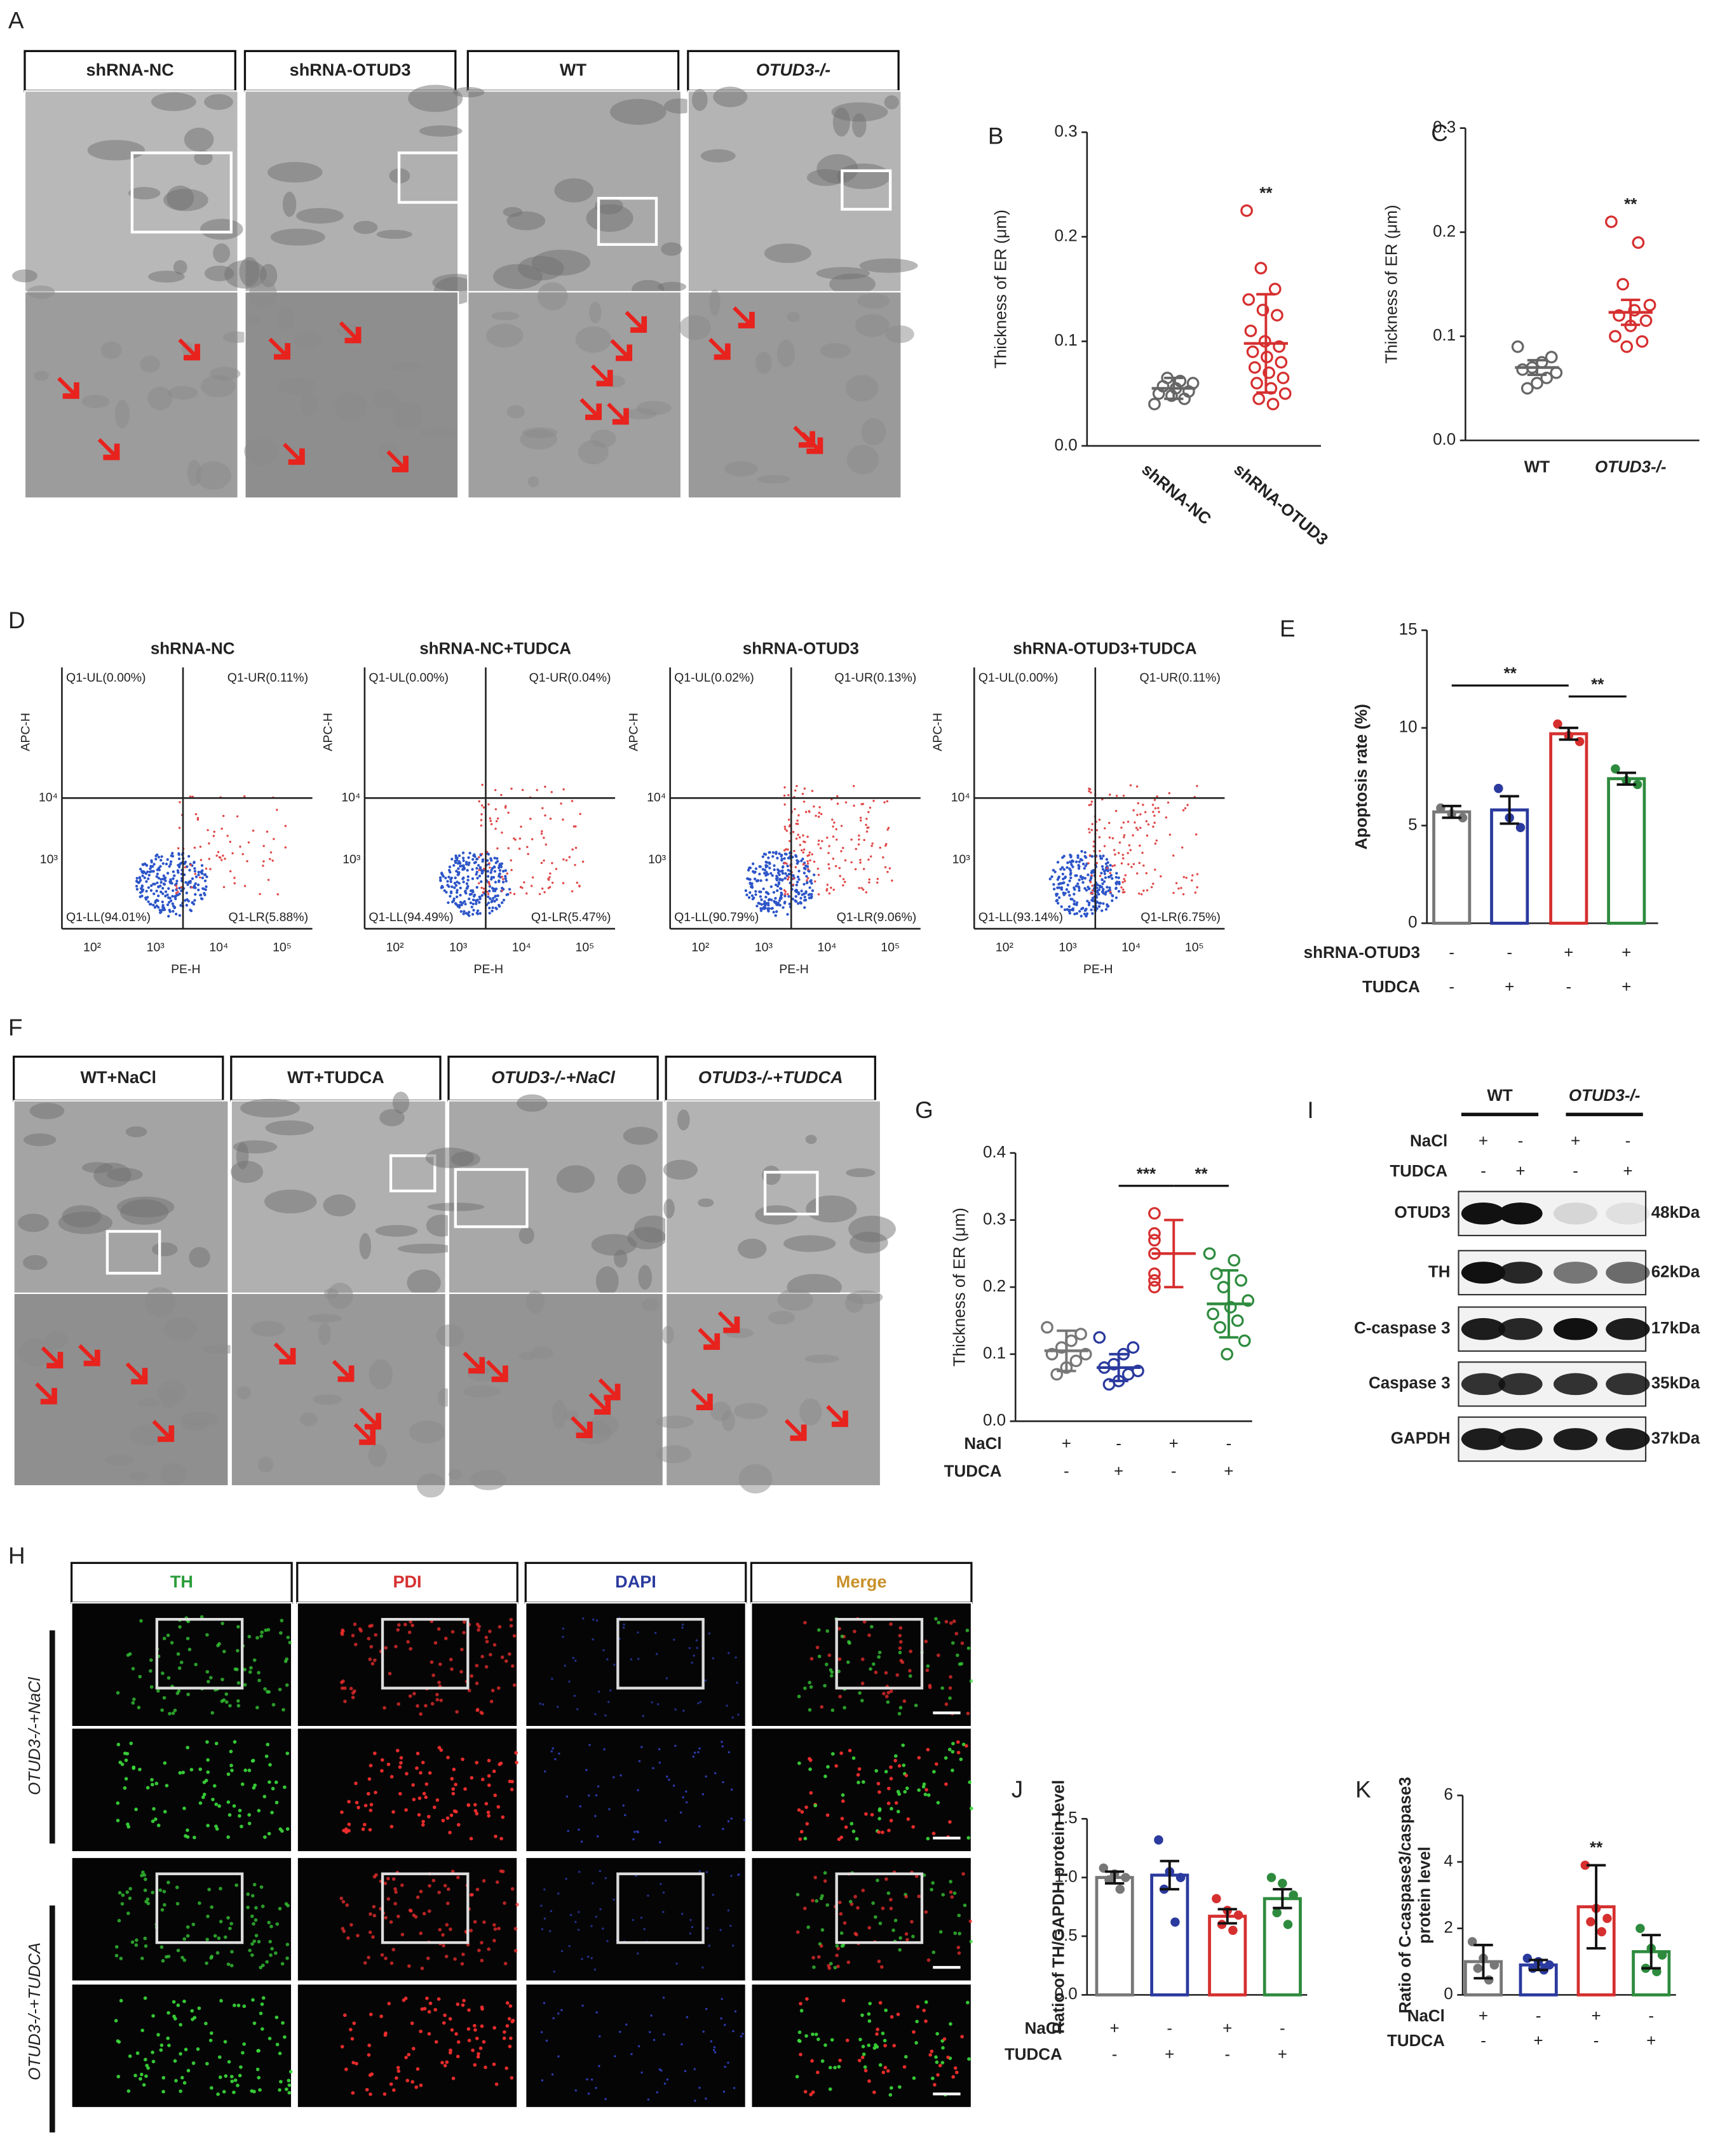  What do you see at coordinates (182, 1665) in the screenshot?
I see `fluorescence-image` at bounding box center [182, 1665].